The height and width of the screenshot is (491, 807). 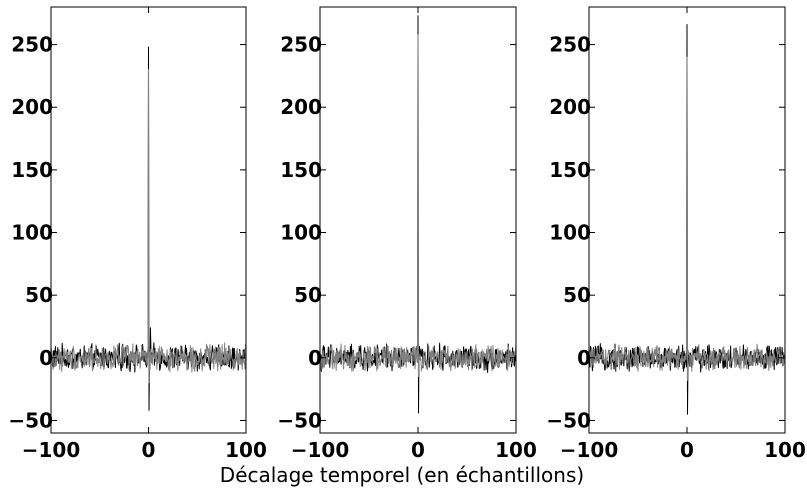 I want to click on x-axis-label: Décalage temporel (en échantillons), so click(x=402, y=475).